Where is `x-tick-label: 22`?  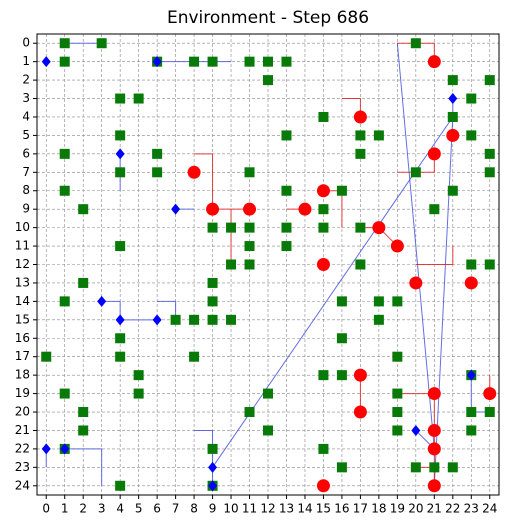 x-tick-label: 22 is located at coordinates (452, 509).